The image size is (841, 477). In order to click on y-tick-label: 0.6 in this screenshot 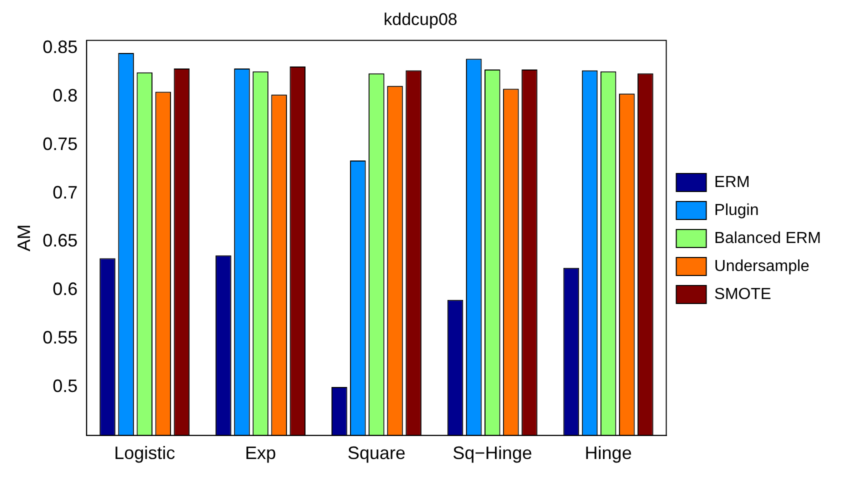, I will do `click(65, 289)`.